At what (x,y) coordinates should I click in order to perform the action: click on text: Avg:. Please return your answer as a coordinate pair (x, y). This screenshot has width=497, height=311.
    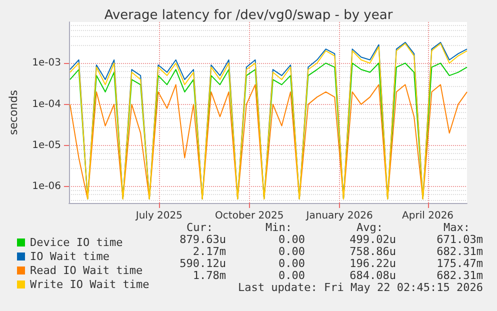
    Looking at the image, I should click on (369, 227).